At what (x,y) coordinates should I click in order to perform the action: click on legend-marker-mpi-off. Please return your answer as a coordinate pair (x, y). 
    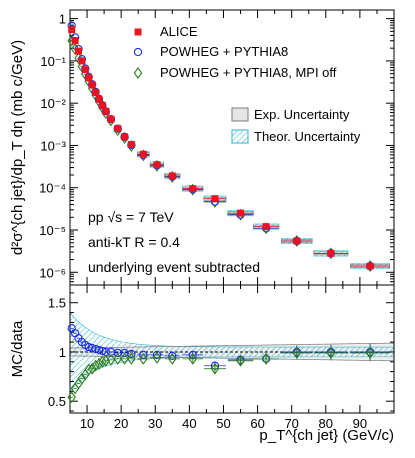
    Looking at the image, I should click on (138, 73).